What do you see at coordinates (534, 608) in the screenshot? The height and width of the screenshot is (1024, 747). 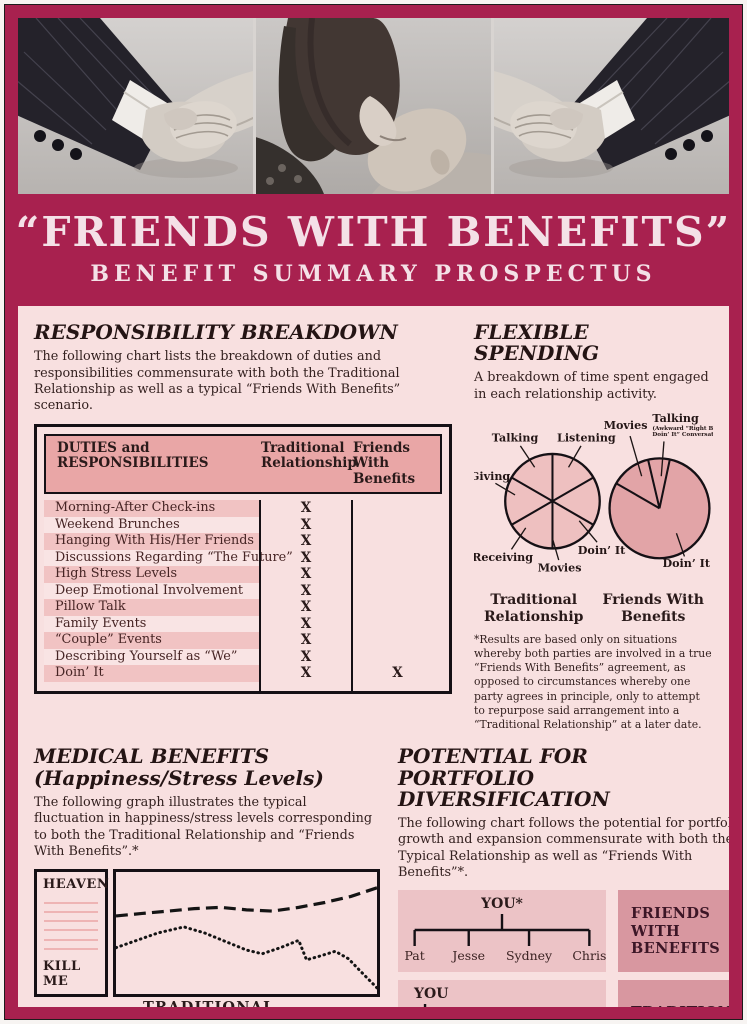 I see `traditional-pie-caption: Traditional Relationship` at bounding box center [534, 608].